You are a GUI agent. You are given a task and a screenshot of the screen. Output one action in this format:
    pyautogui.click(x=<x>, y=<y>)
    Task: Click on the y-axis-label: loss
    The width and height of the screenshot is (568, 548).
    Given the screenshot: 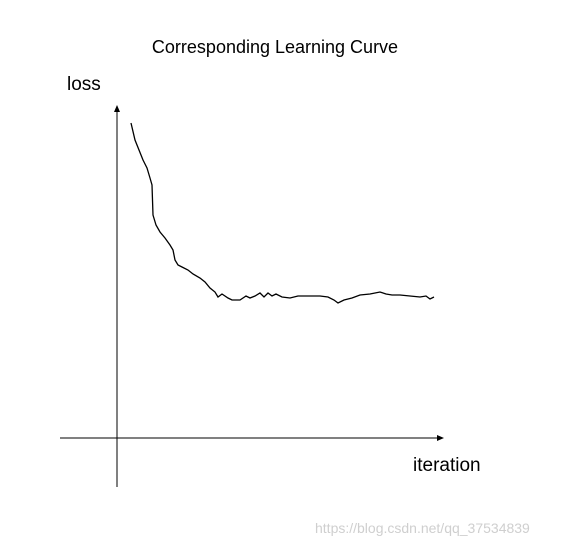 What is the action you would take?
    pyautogui.click(x=84, y=84)
    